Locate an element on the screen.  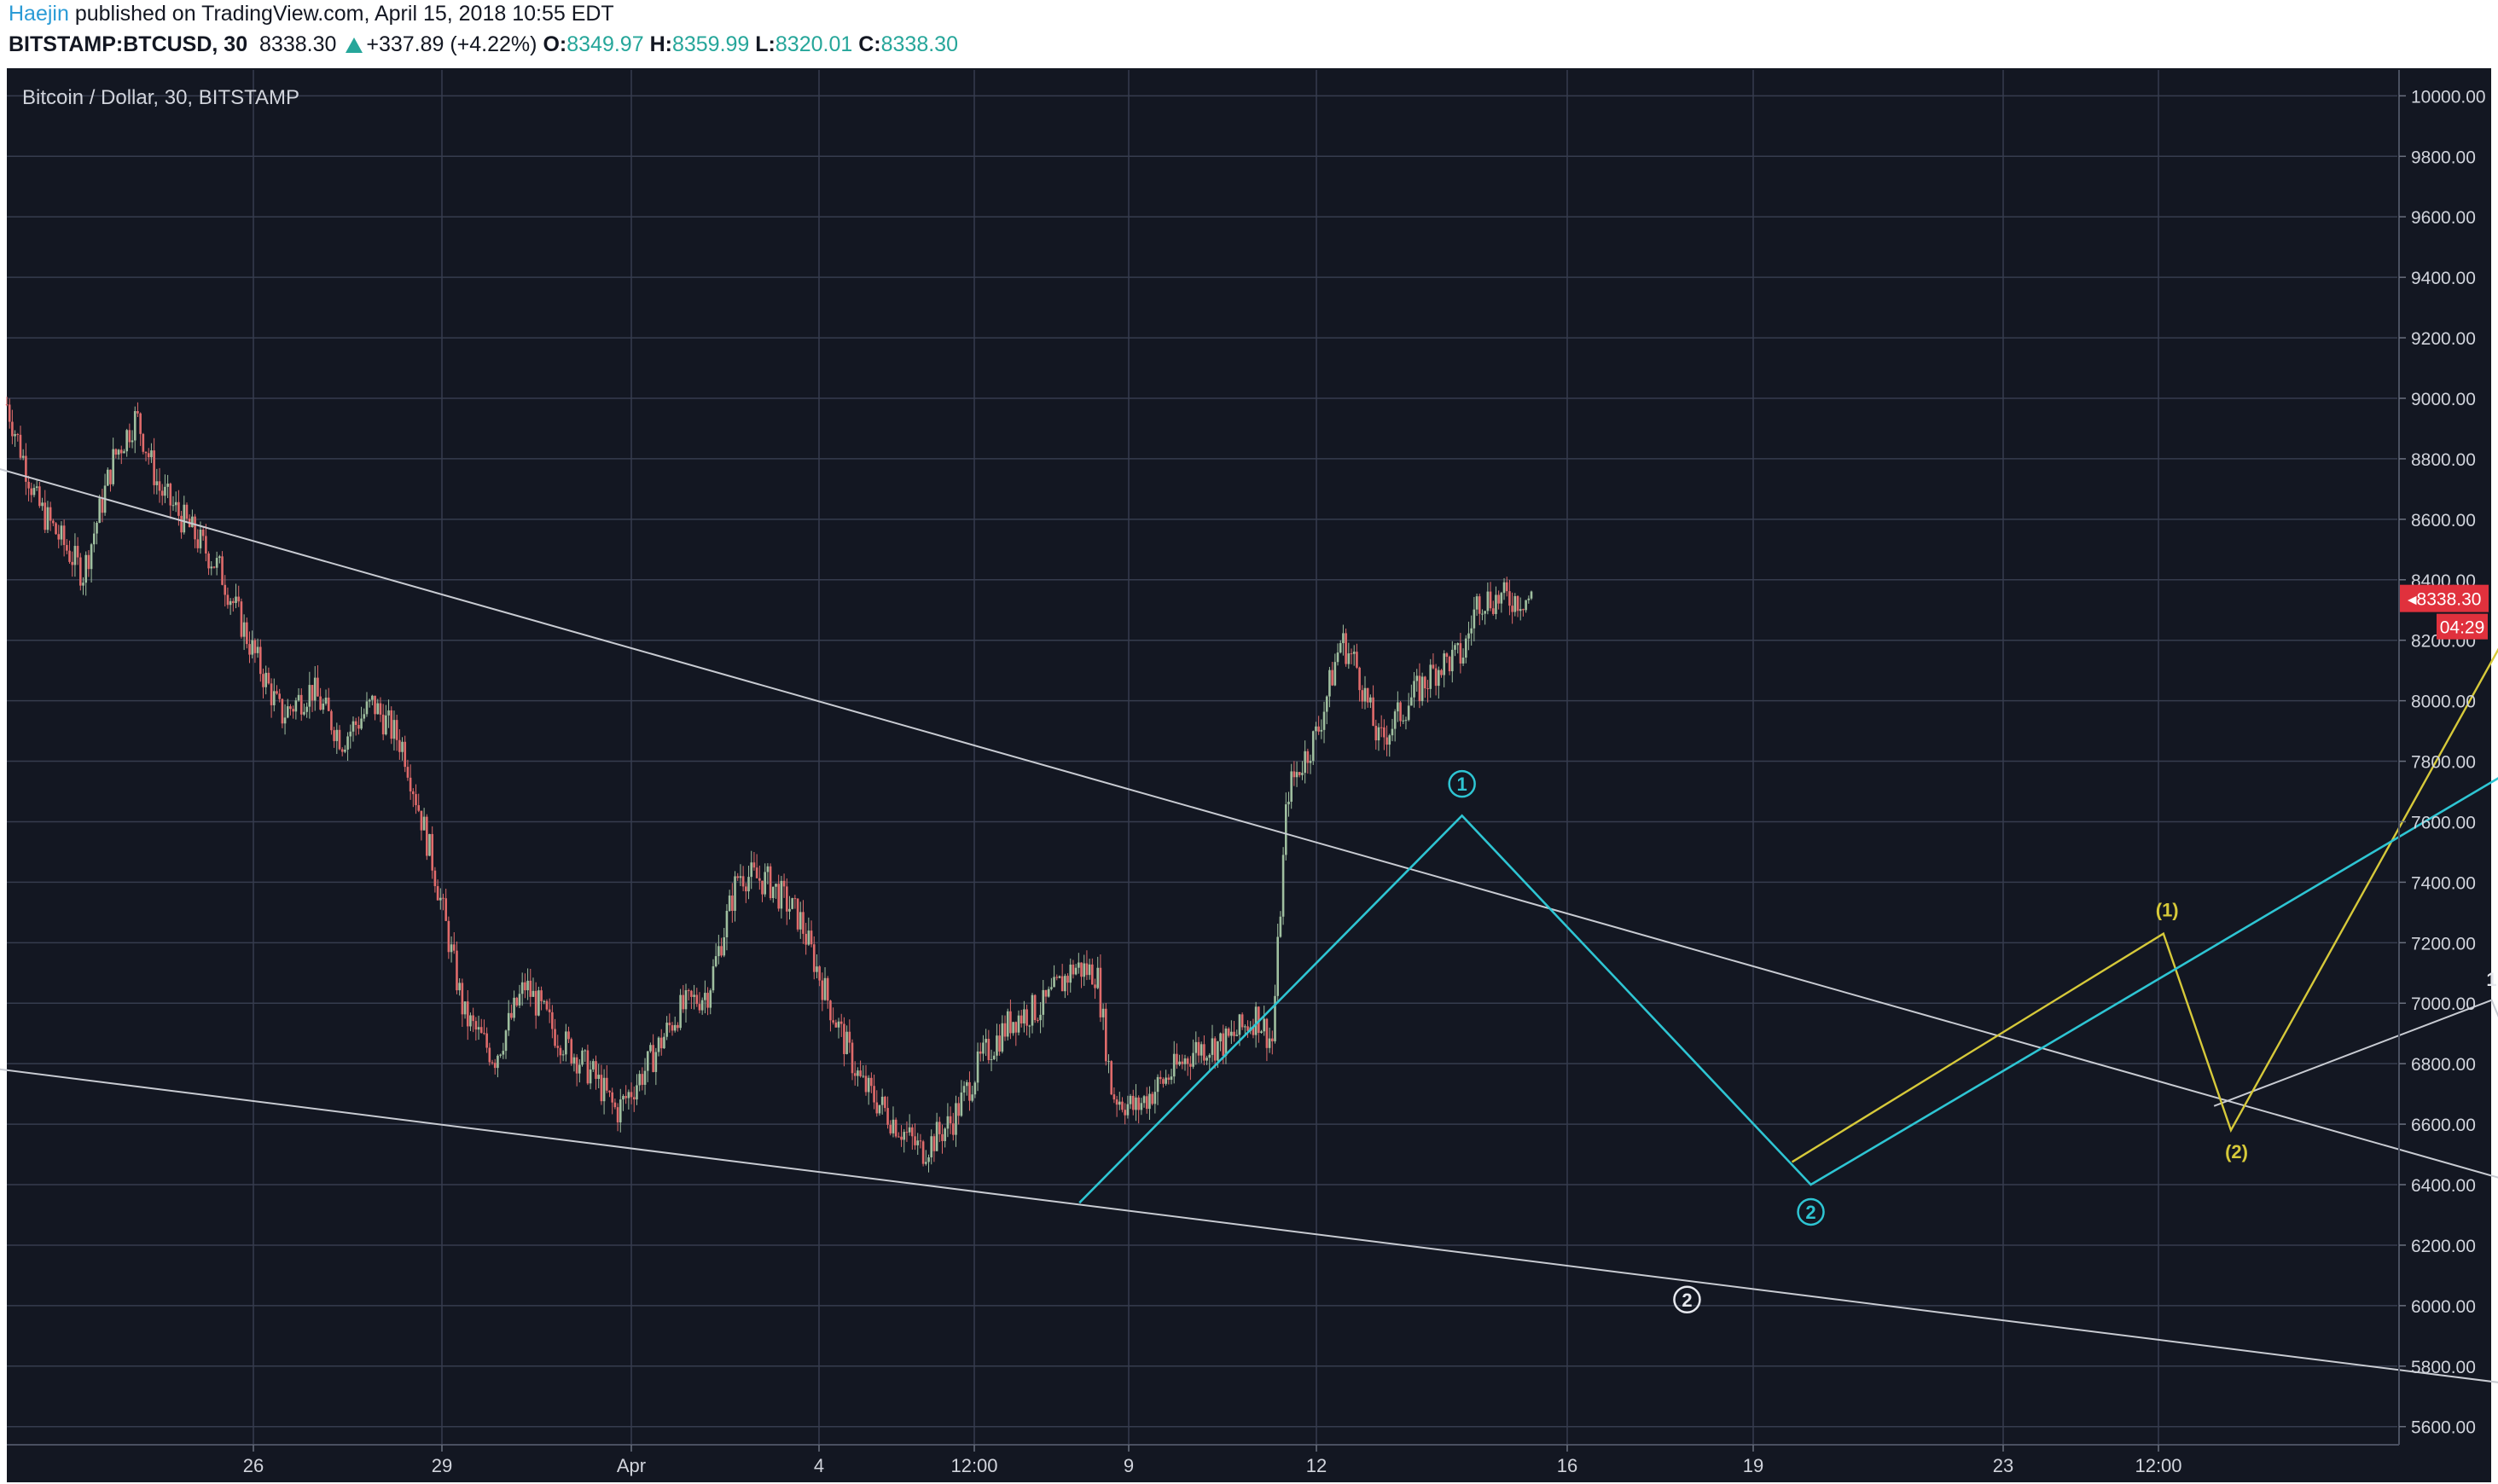
y-tick-label-18: 9200.00 is located at coordinates (2443, 339).